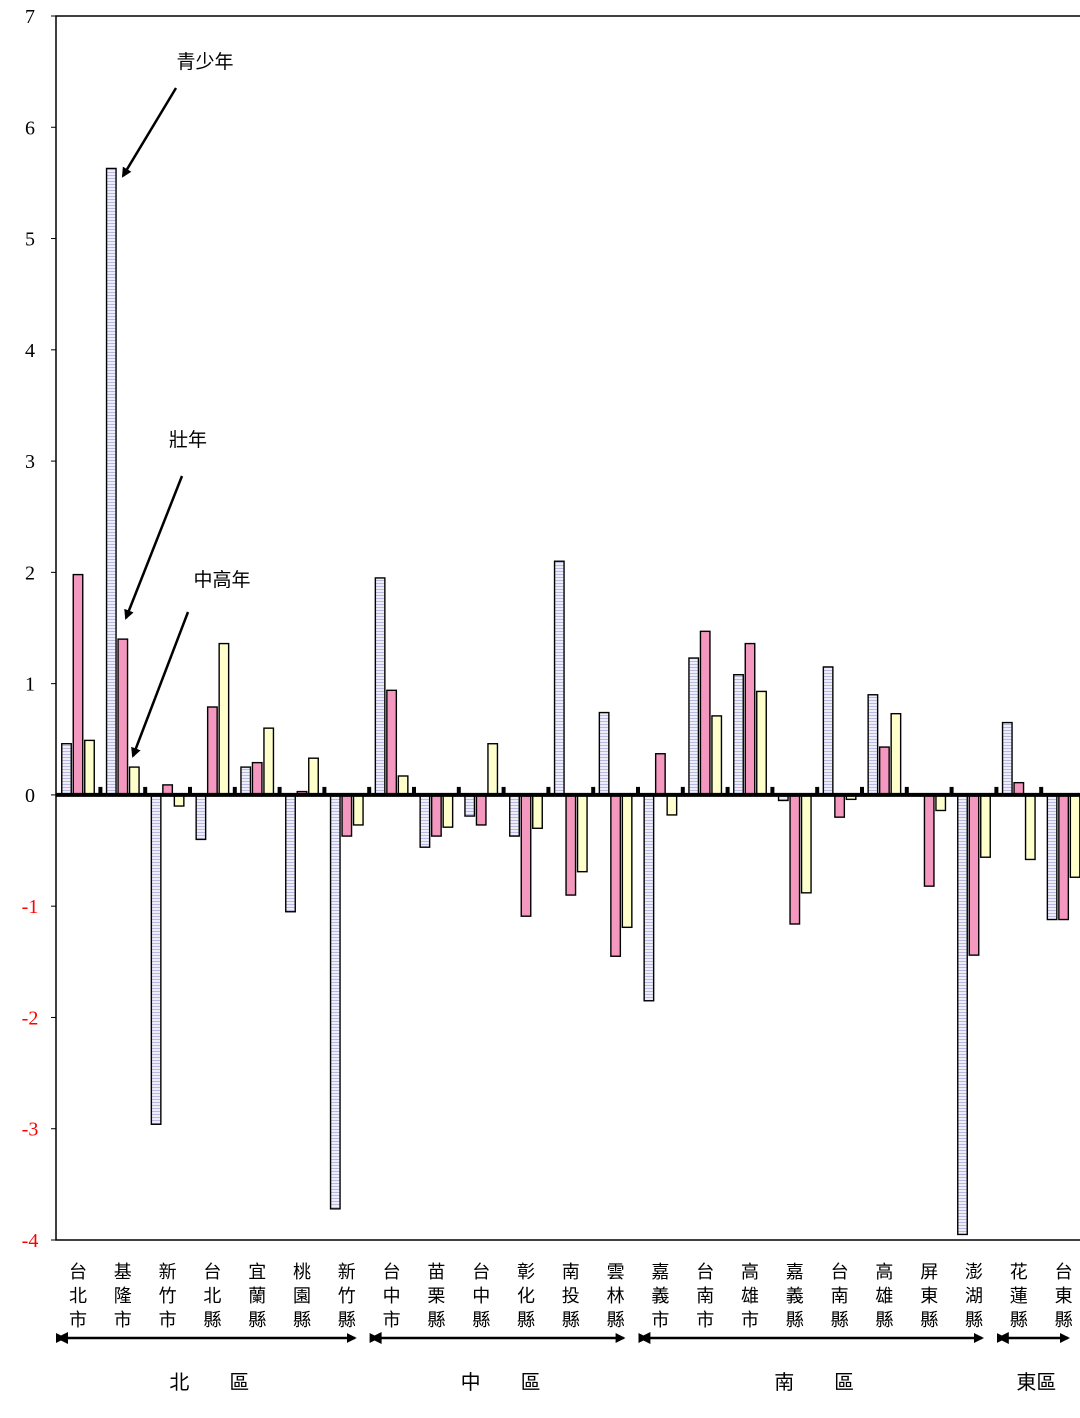  Describe the element at coordinates (30, 796) in the screenshot. I see `y-tick-label: 0` at that location.